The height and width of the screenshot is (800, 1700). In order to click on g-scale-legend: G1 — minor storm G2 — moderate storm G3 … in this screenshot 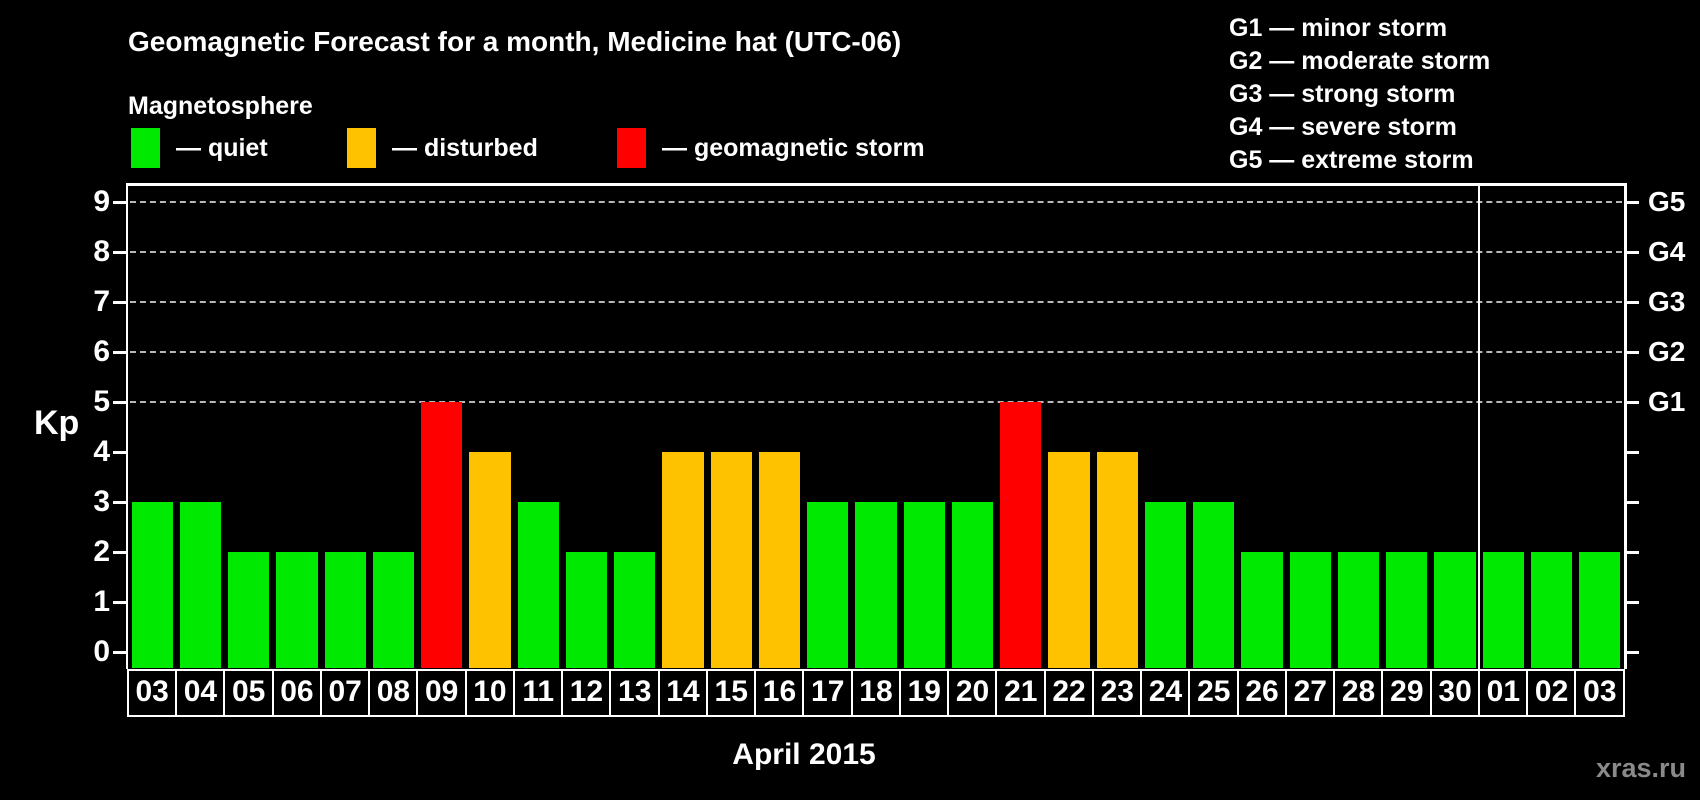, I will do `click(1359, 94)`.